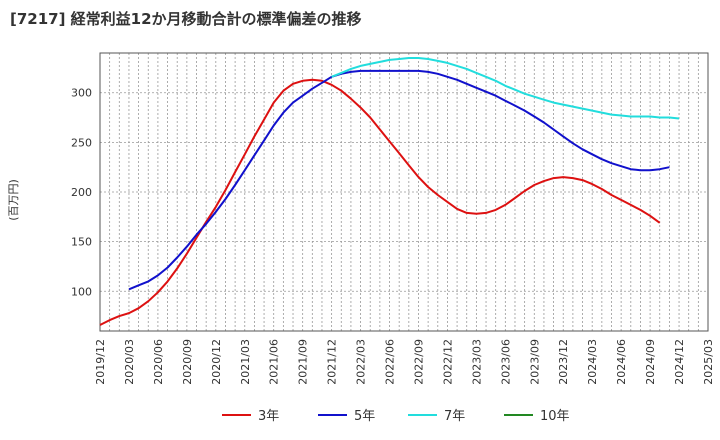  Describe the element at coordinates (303, 362) in the screenshot. I see `x-tick-label: 2021/09` at that location.